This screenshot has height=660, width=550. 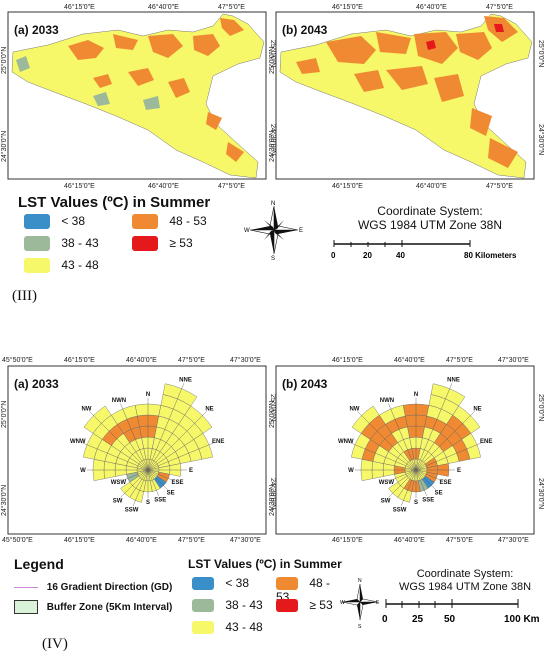 What do you see at coordinates (93, 587) in the screenshot?
I see `legend4-gd: 16 Gradient Direction (GD)` at bounding box center [93, 587].